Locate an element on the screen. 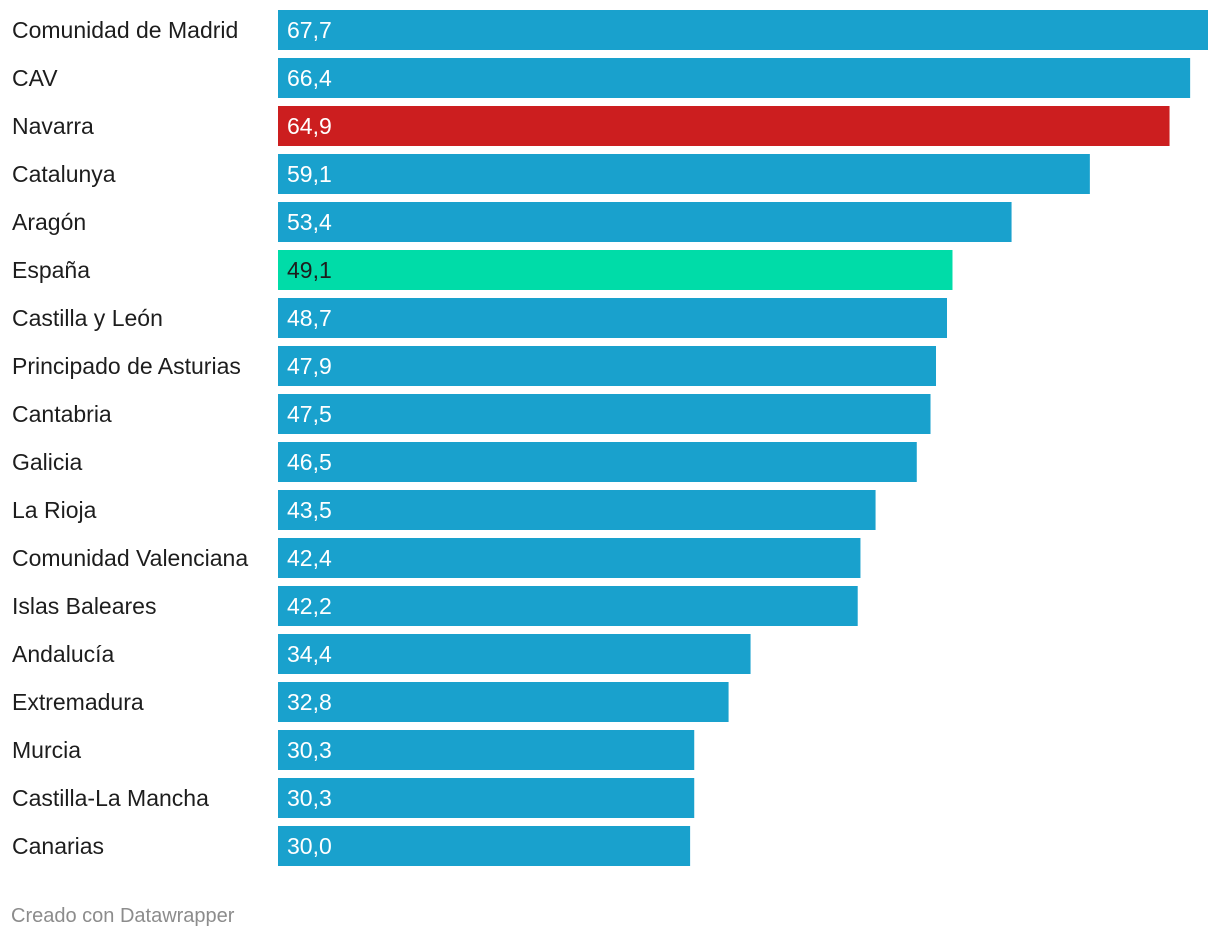 This screenshot has width=1220, height=942. bar-value-label: 64,9 is located at coordinates (309, 126).